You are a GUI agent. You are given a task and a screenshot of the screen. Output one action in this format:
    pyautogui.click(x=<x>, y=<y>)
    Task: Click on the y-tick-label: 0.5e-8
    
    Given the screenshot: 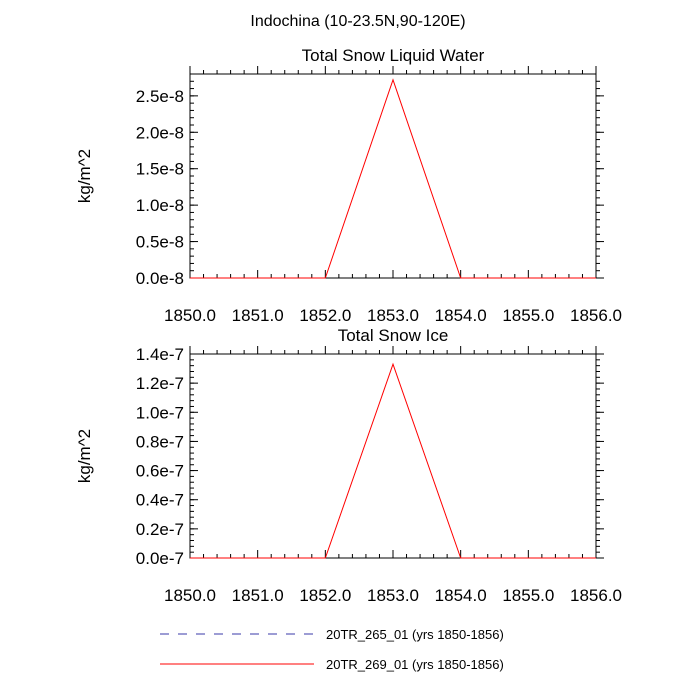 What is the action you would take?
    pyautogui.click(x=160, y=242)
    